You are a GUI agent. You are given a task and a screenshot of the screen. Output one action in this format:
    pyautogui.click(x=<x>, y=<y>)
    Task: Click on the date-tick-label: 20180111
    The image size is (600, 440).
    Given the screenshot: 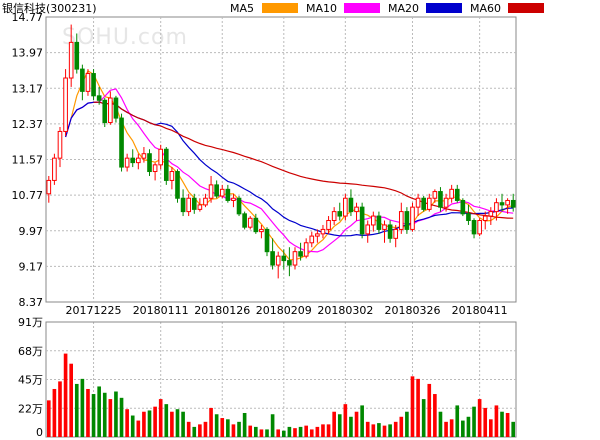 What is the action you would take?
    pyautogui.click(x=161, y=310)
    